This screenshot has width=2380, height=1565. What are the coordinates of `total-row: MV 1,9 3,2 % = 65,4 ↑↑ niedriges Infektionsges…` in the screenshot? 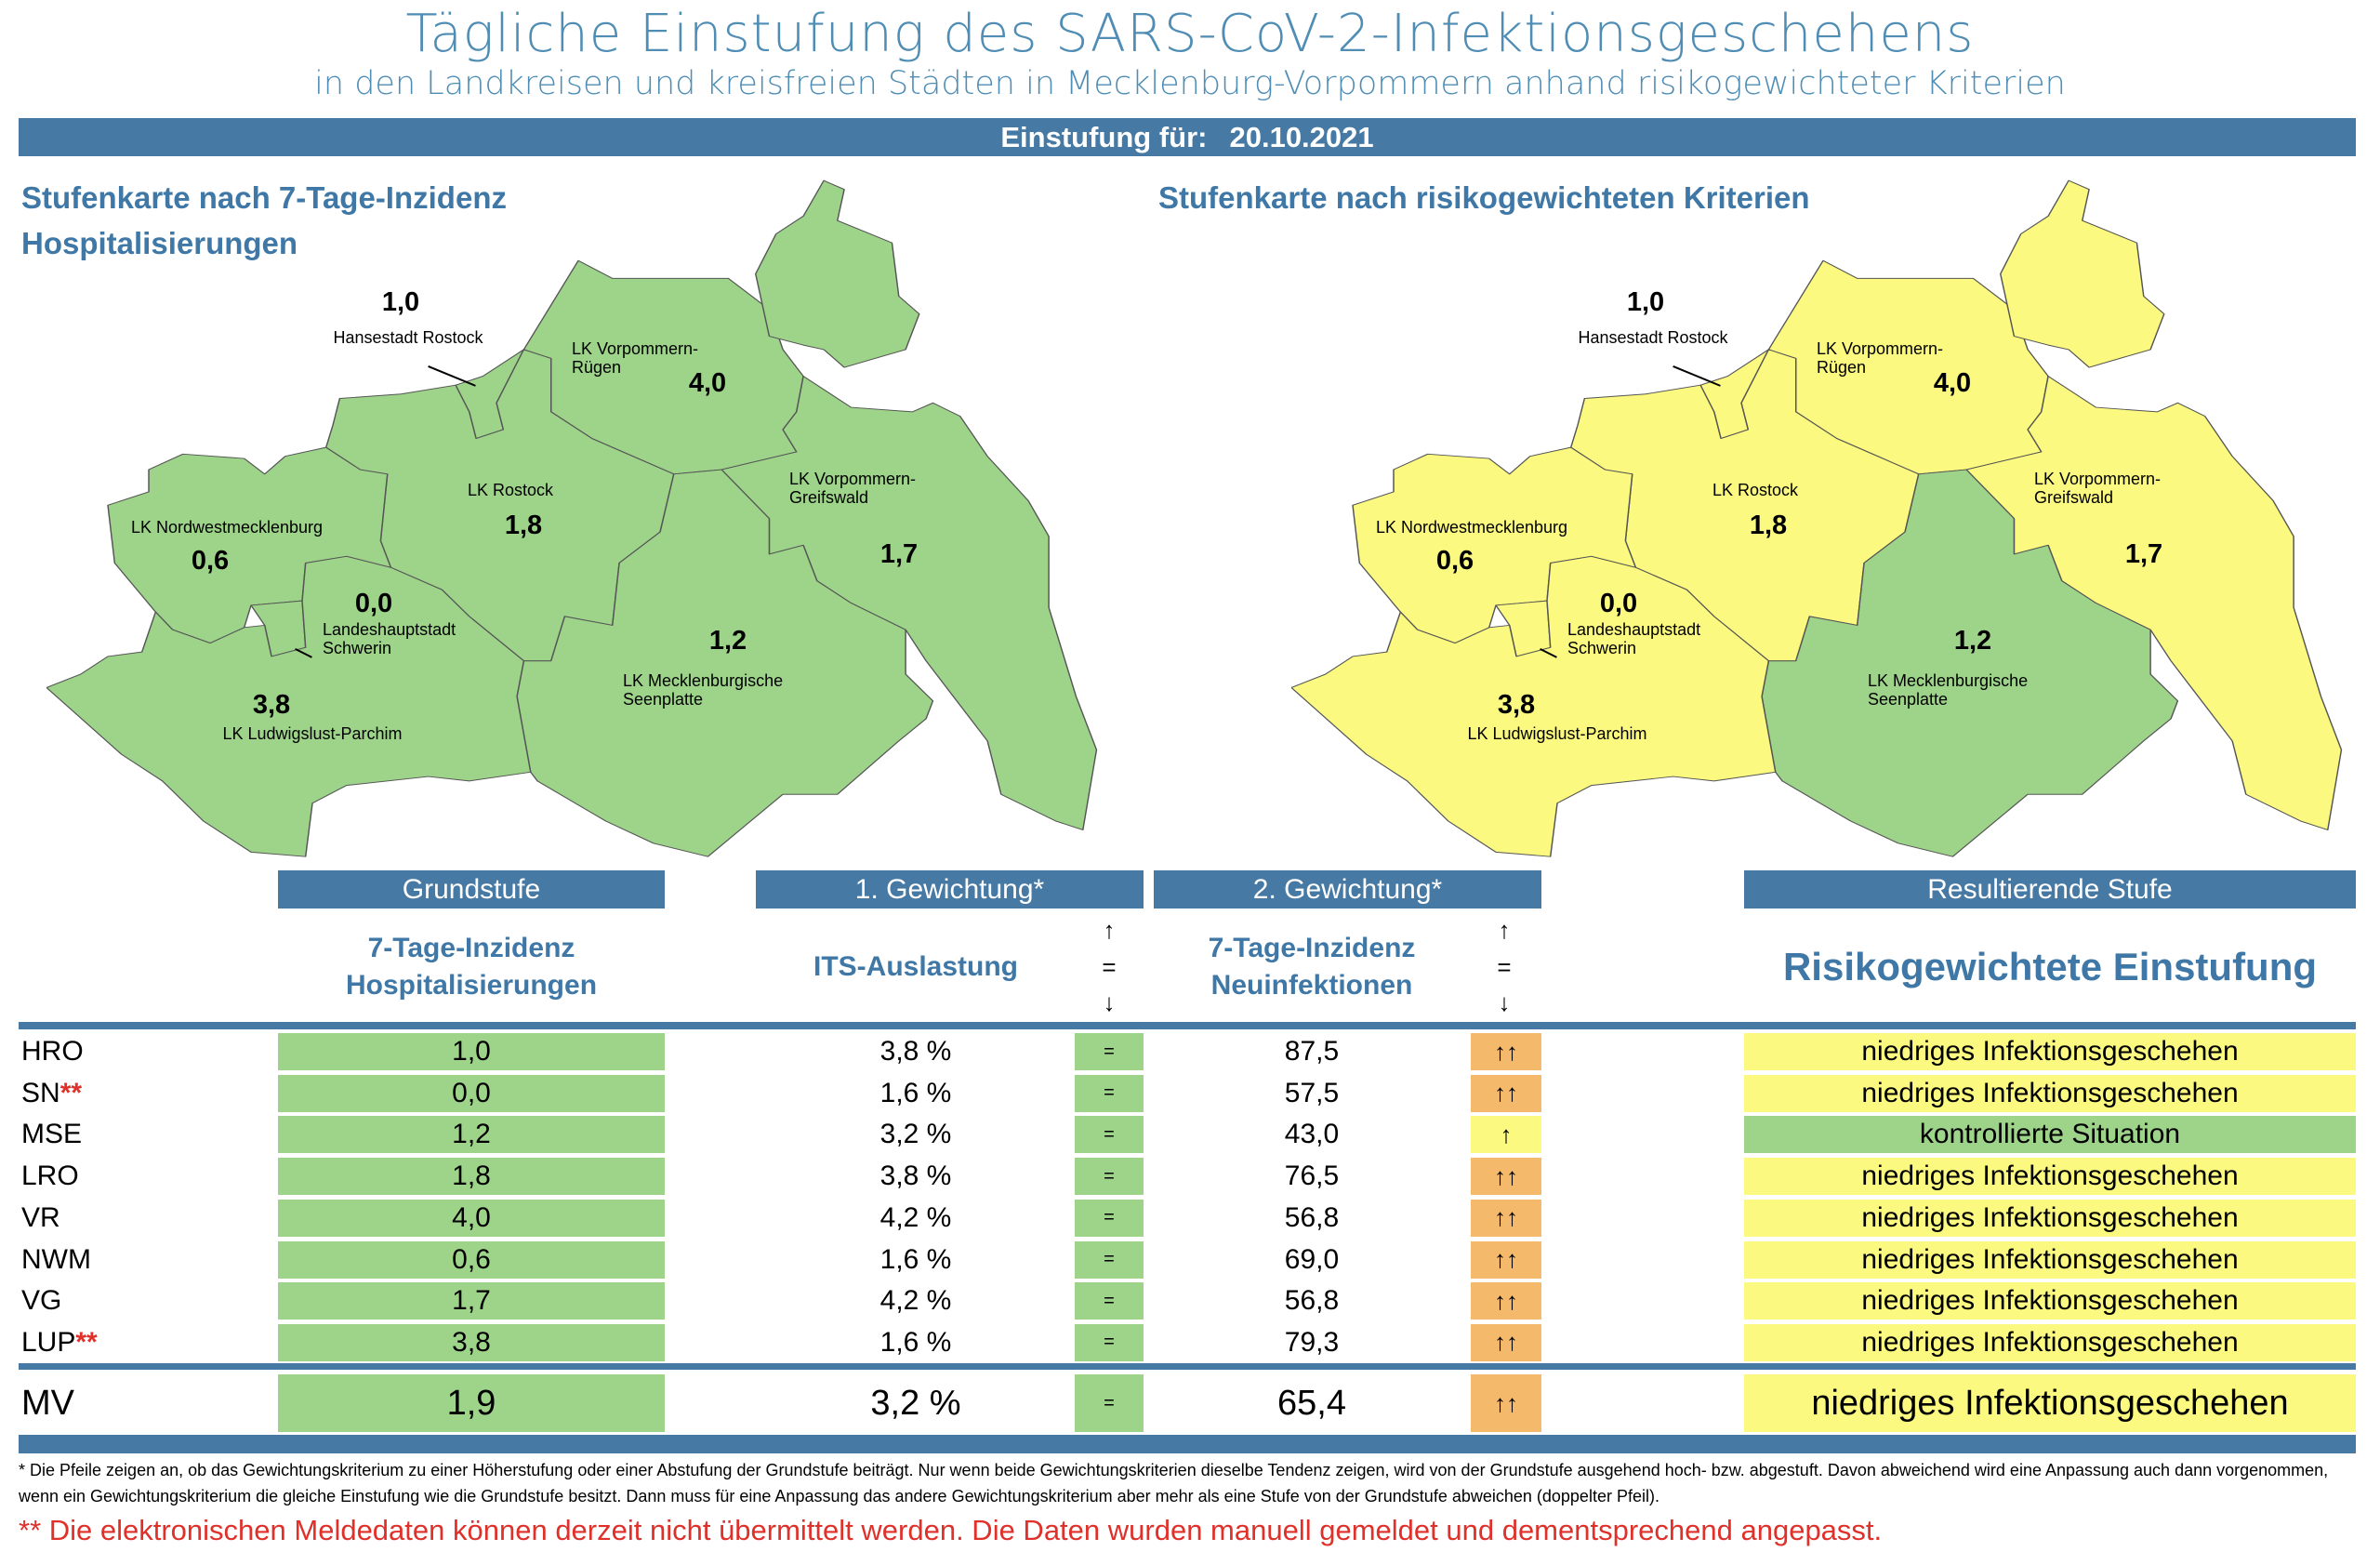 It's located at (1190, 1403).